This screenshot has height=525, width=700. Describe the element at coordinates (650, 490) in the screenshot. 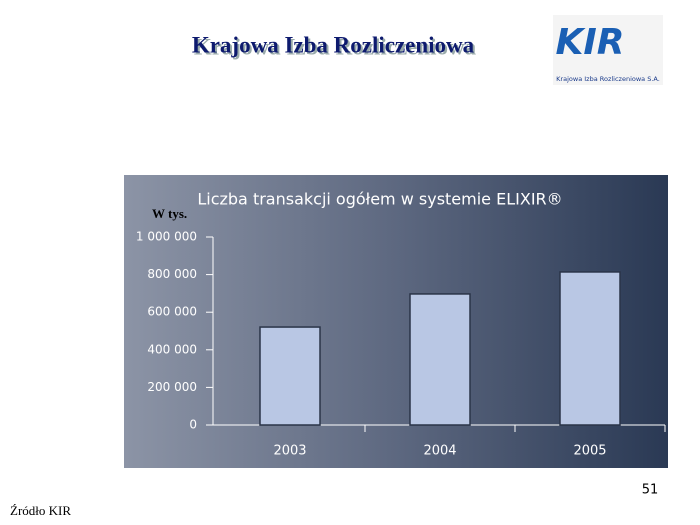

I see `page-number: 51` at that location.